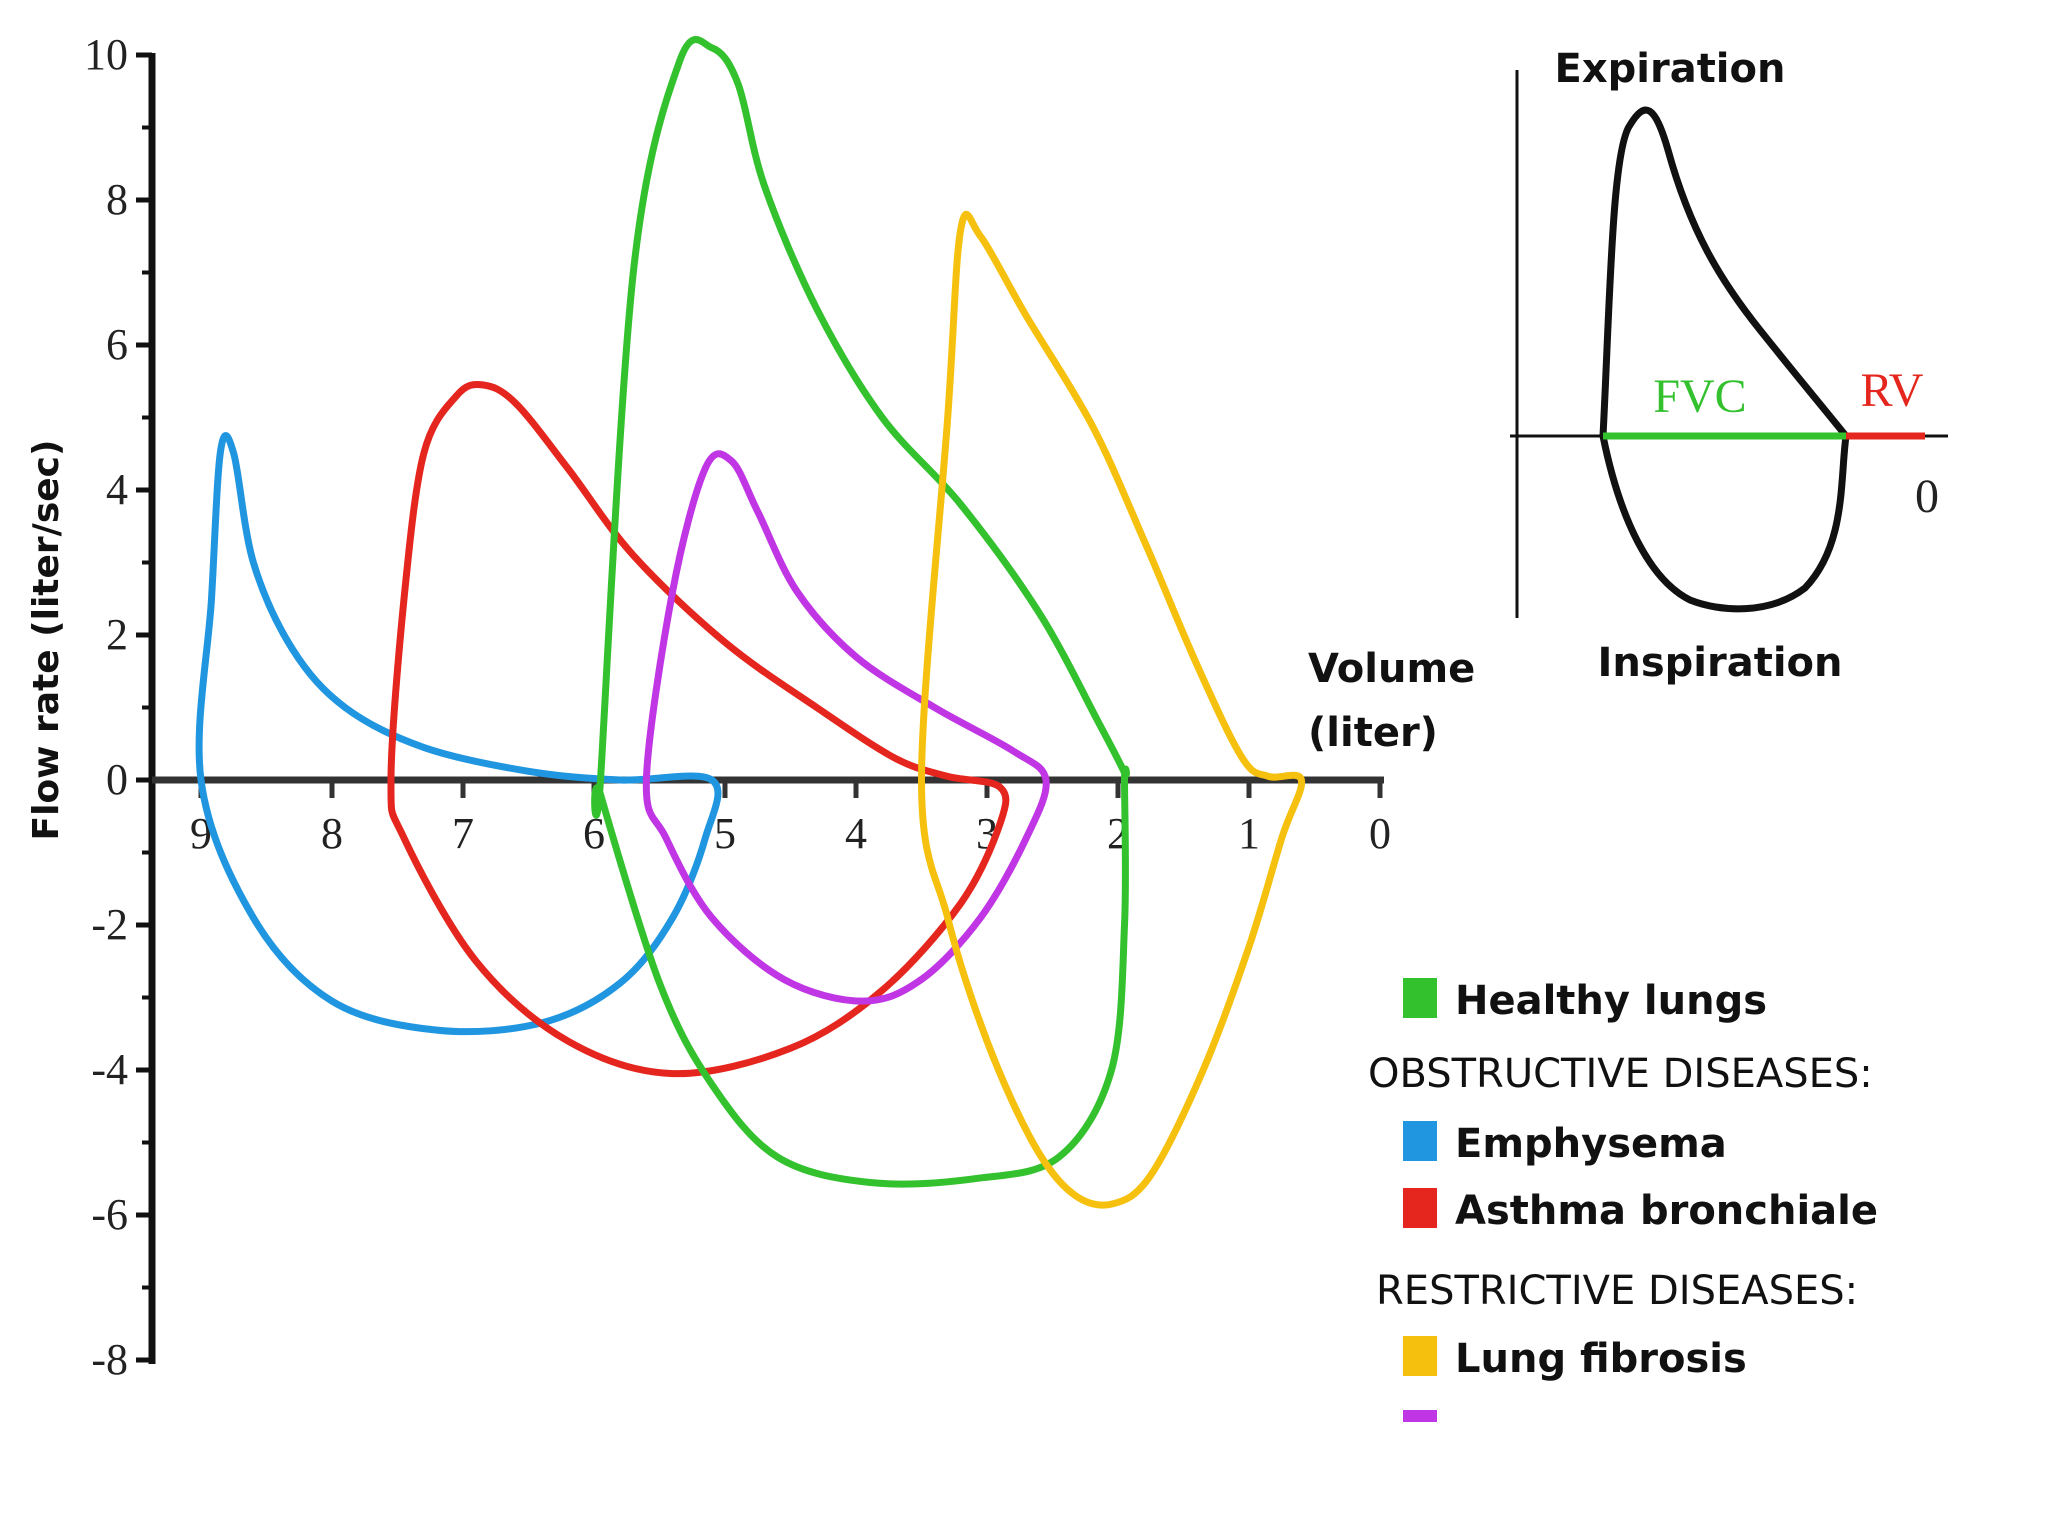 Image resolution: width=2048 pixels, height=1536 pixels. What do you see at coordinates (117, 779) in the screenshot?
I see `y-tick-label: 0` at bounding box center [117, 779].